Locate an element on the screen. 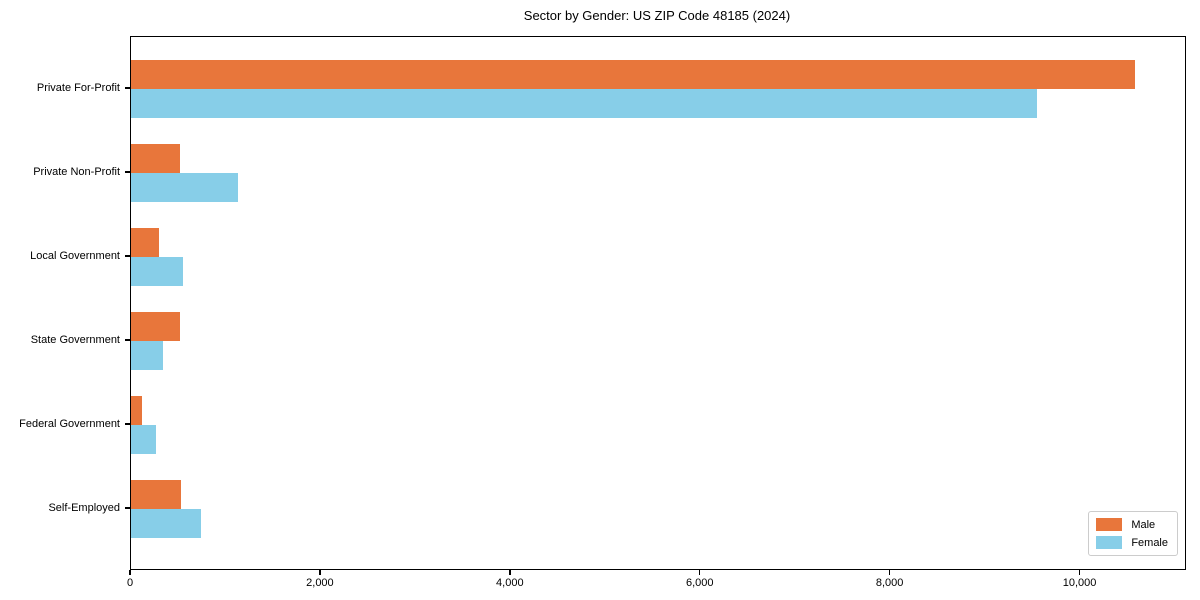 The height and width of the screenshot is (600, 1200). legend-swatch-female is located at coordinates (1109, 542).